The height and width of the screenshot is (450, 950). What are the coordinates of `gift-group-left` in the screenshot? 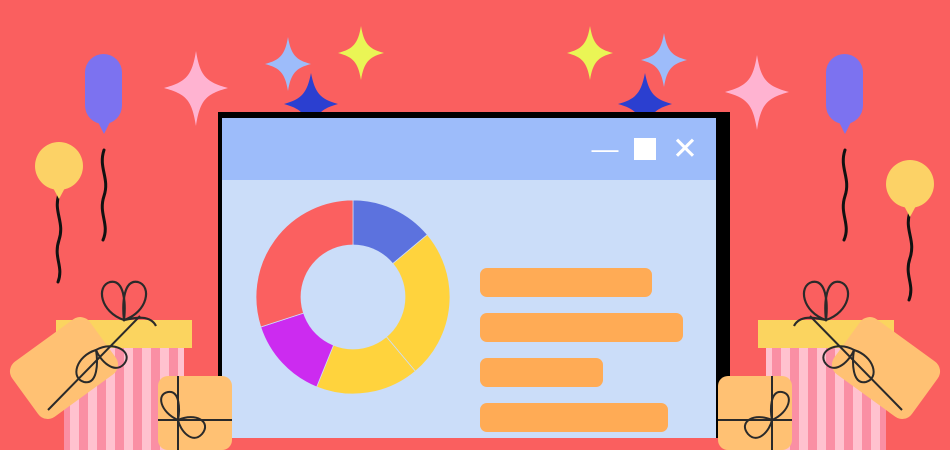 It's located at (120, 365).